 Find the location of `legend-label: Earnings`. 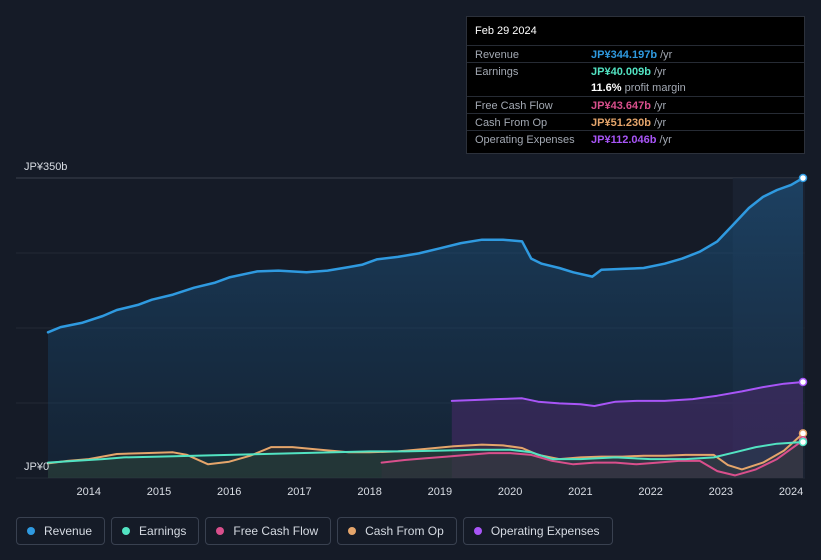

legend-label: Earnings is located at coordinates (163, 531).